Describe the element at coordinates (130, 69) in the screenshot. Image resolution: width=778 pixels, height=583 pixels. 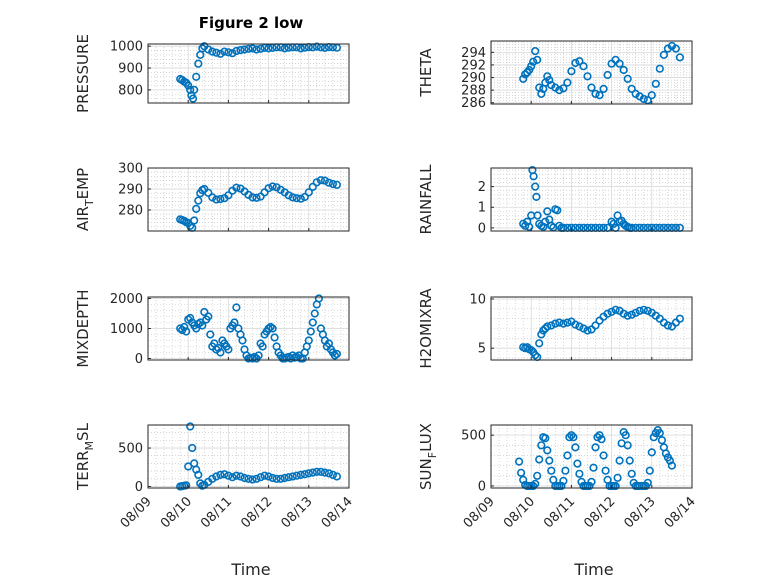
I see `y-tick-label: 900` at that location.